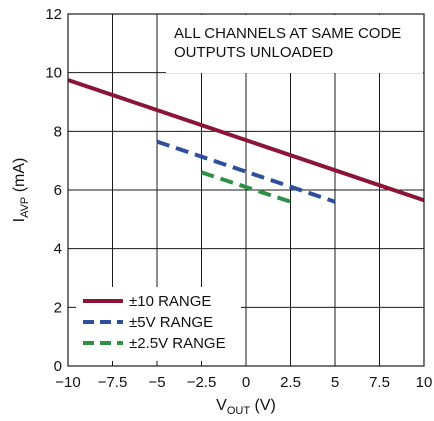 This screenshot has height=421, width=434. What do you see at coordinates (253, 52) in the screenshot?
I see `annotation-line: OUTPUTS UNLOADED` at bounding box center [253, 52].